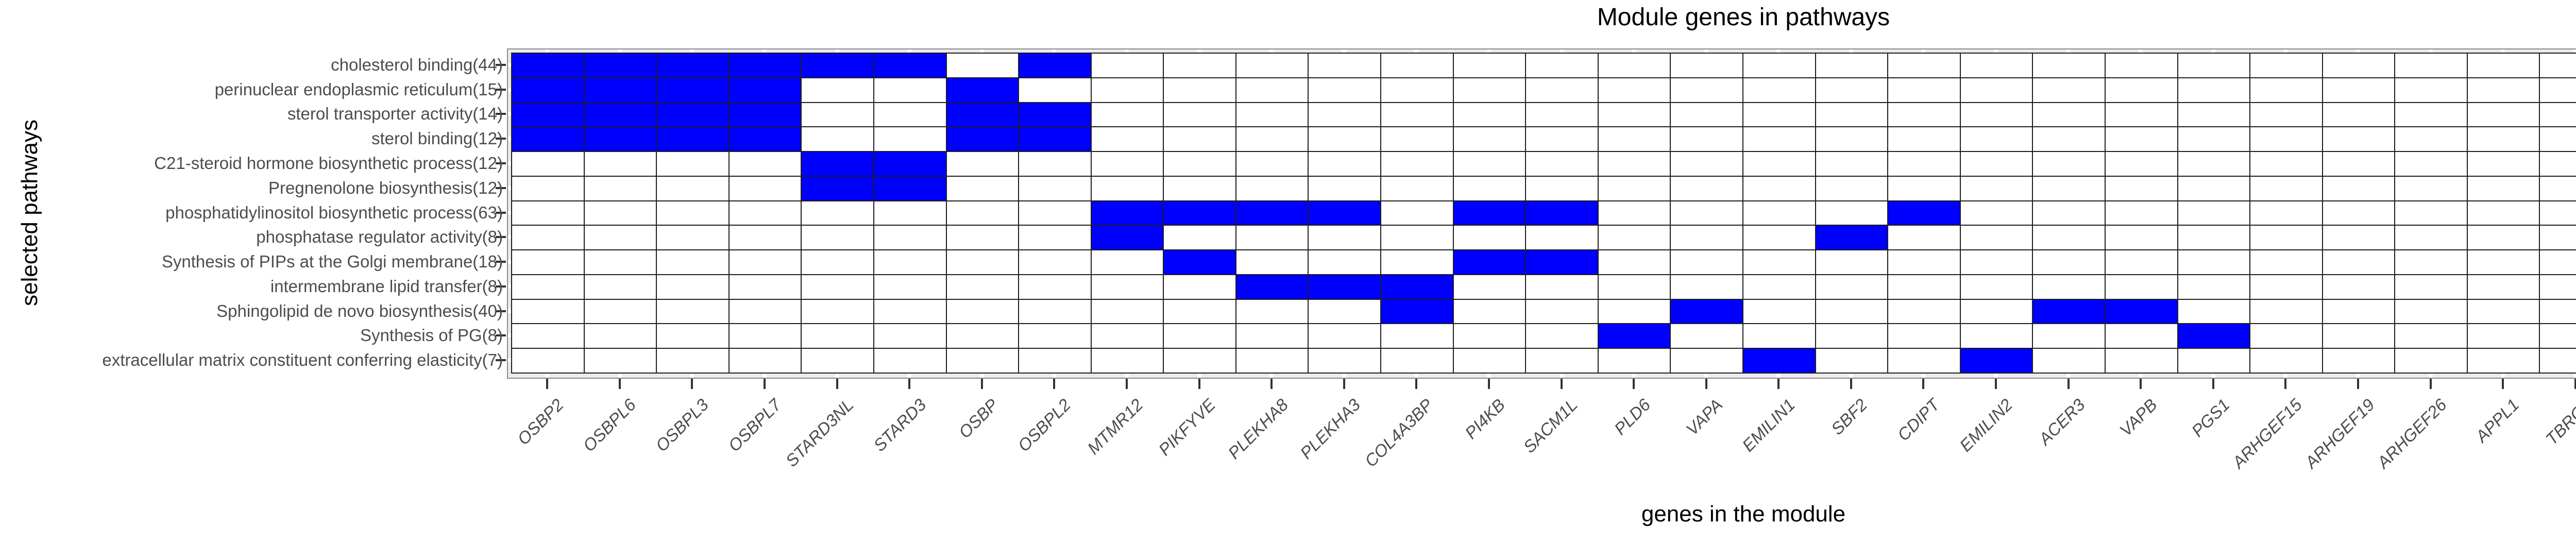  I want to click on y-tick-label: sterol binding(12), so click(437, 139).